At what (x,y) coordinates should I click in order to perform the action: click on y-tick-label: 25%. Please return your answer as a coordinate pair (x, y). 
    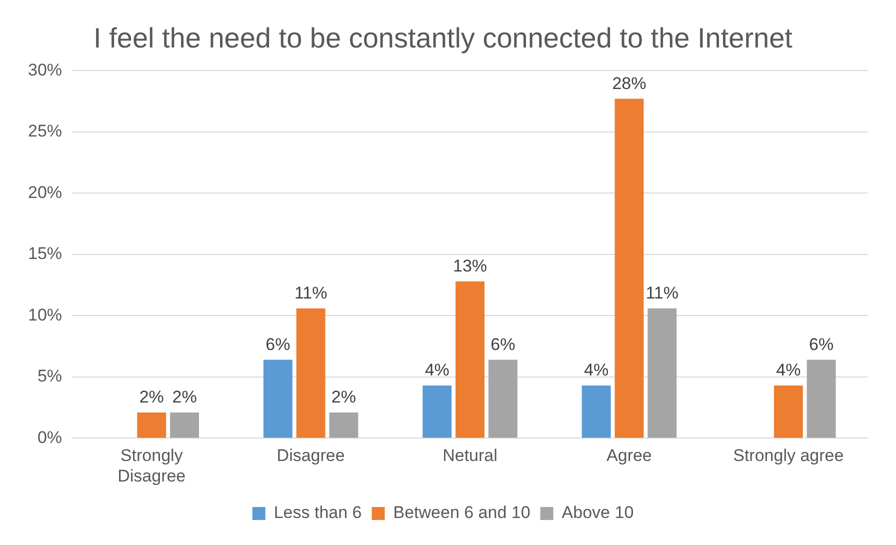
    Looking at the image, I should click on (45, 131).